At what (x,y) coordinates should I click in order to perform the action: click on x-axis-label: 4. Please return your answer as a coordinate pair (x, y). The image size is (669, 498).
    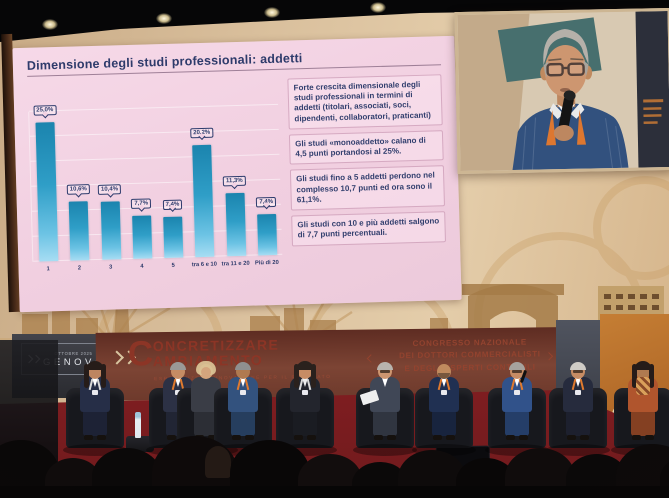
    Looking at the image, I should click on (142, 266).